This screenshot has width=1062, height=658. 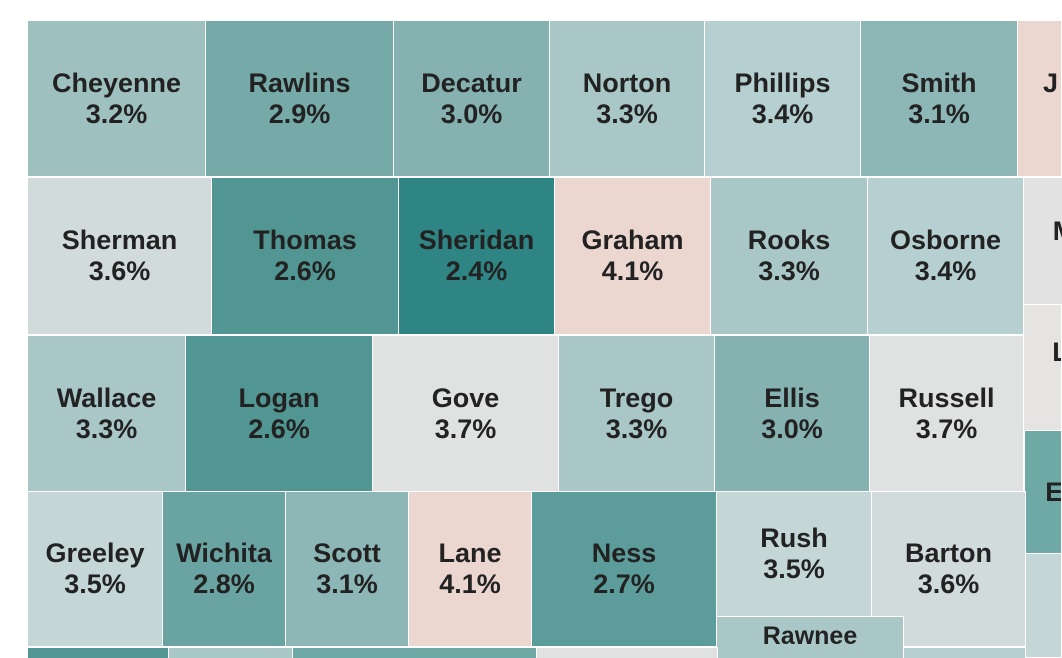 I want to click on county-name: Rawnee, so click(x=810, y=636).